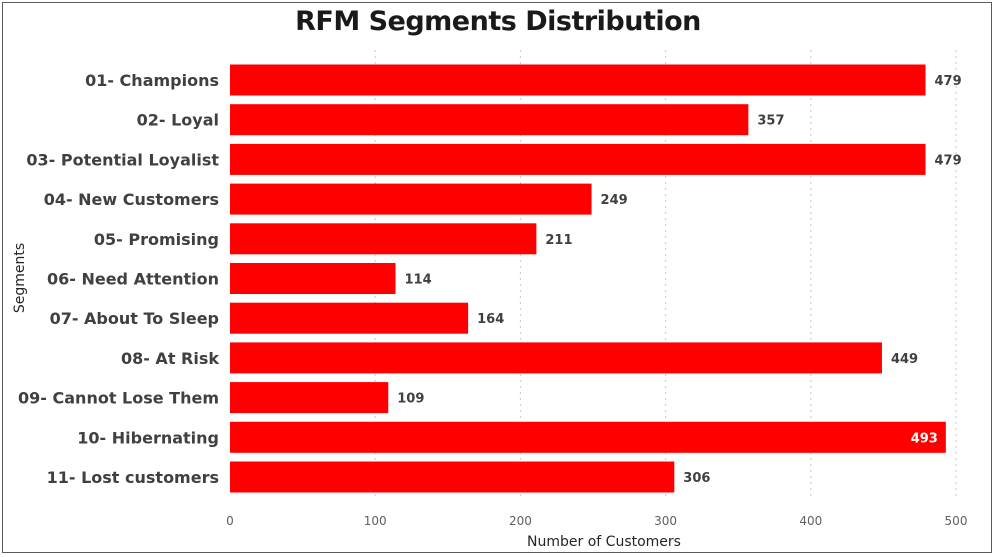 The width and height of the screenshot is (996, 557). I want to click on data-label: 357, so click(770, 121).